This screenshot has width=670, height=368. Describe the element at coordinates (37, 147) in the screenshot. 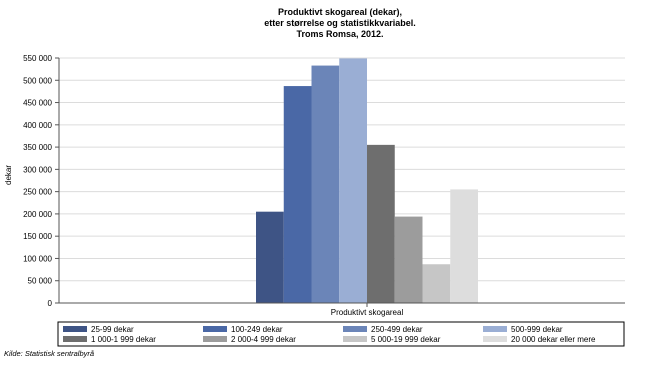

I see `y-tick-label: 350 000` at that location.